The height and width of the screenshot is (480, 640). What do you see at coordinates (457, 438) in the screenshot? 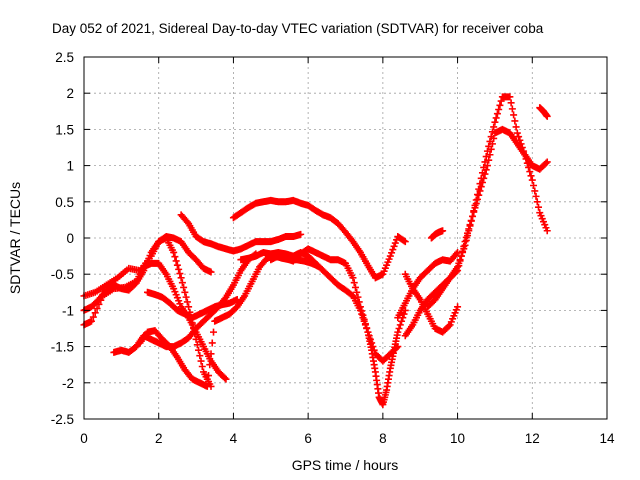
I see `x-tick-label: 10` at bounding box center [457, 438].